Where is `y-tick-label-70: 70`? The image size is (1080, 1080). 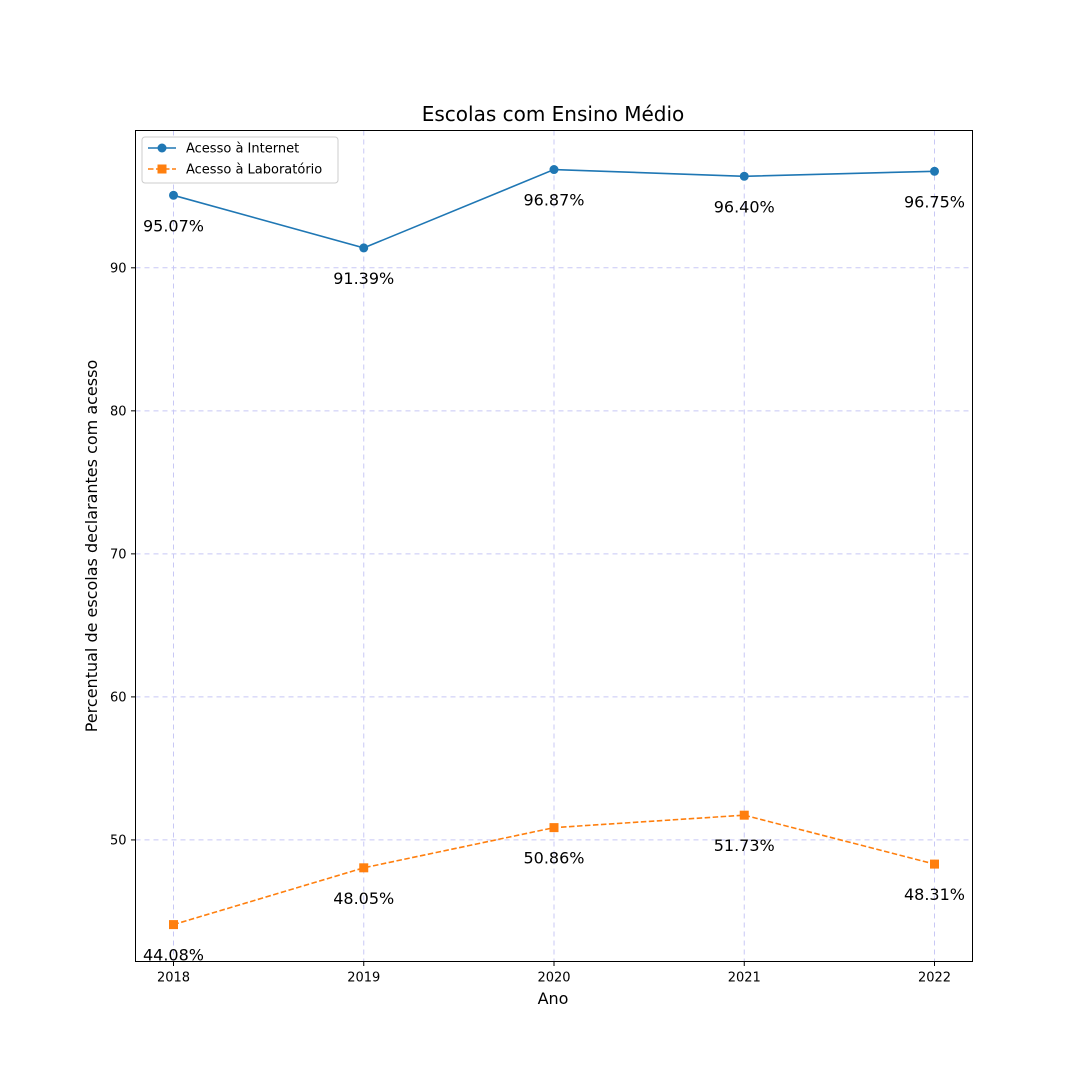
y-tick-label-70: 70 is located at coordinates (118, 554).